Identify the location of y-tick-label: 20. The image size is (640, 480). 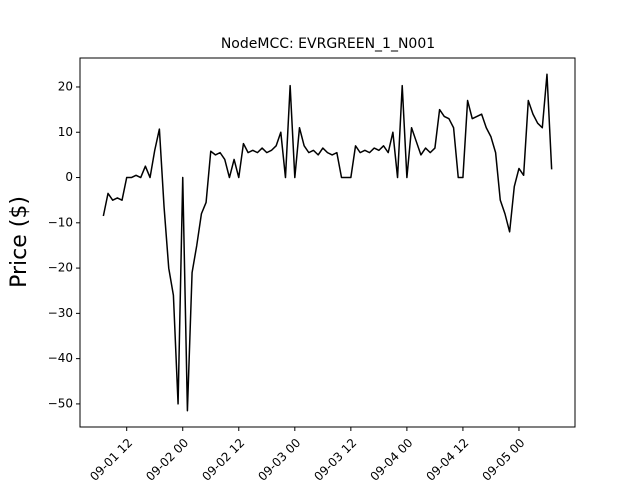
(65, 86).